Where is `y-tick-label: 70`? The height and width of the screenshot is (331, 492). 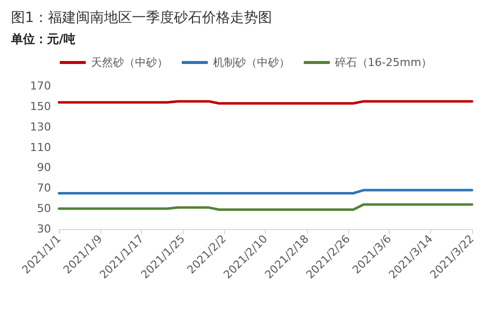
y-tick-label: 70 is located at coordinates (44, 188).